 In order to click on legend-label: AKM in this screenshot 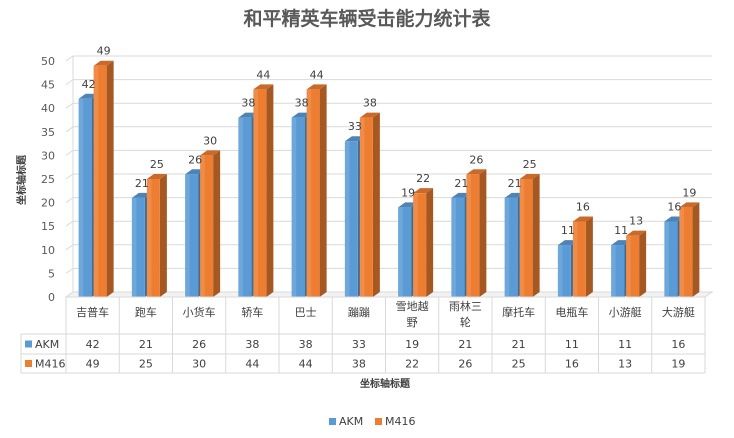, I will do `click(351, 421)`.